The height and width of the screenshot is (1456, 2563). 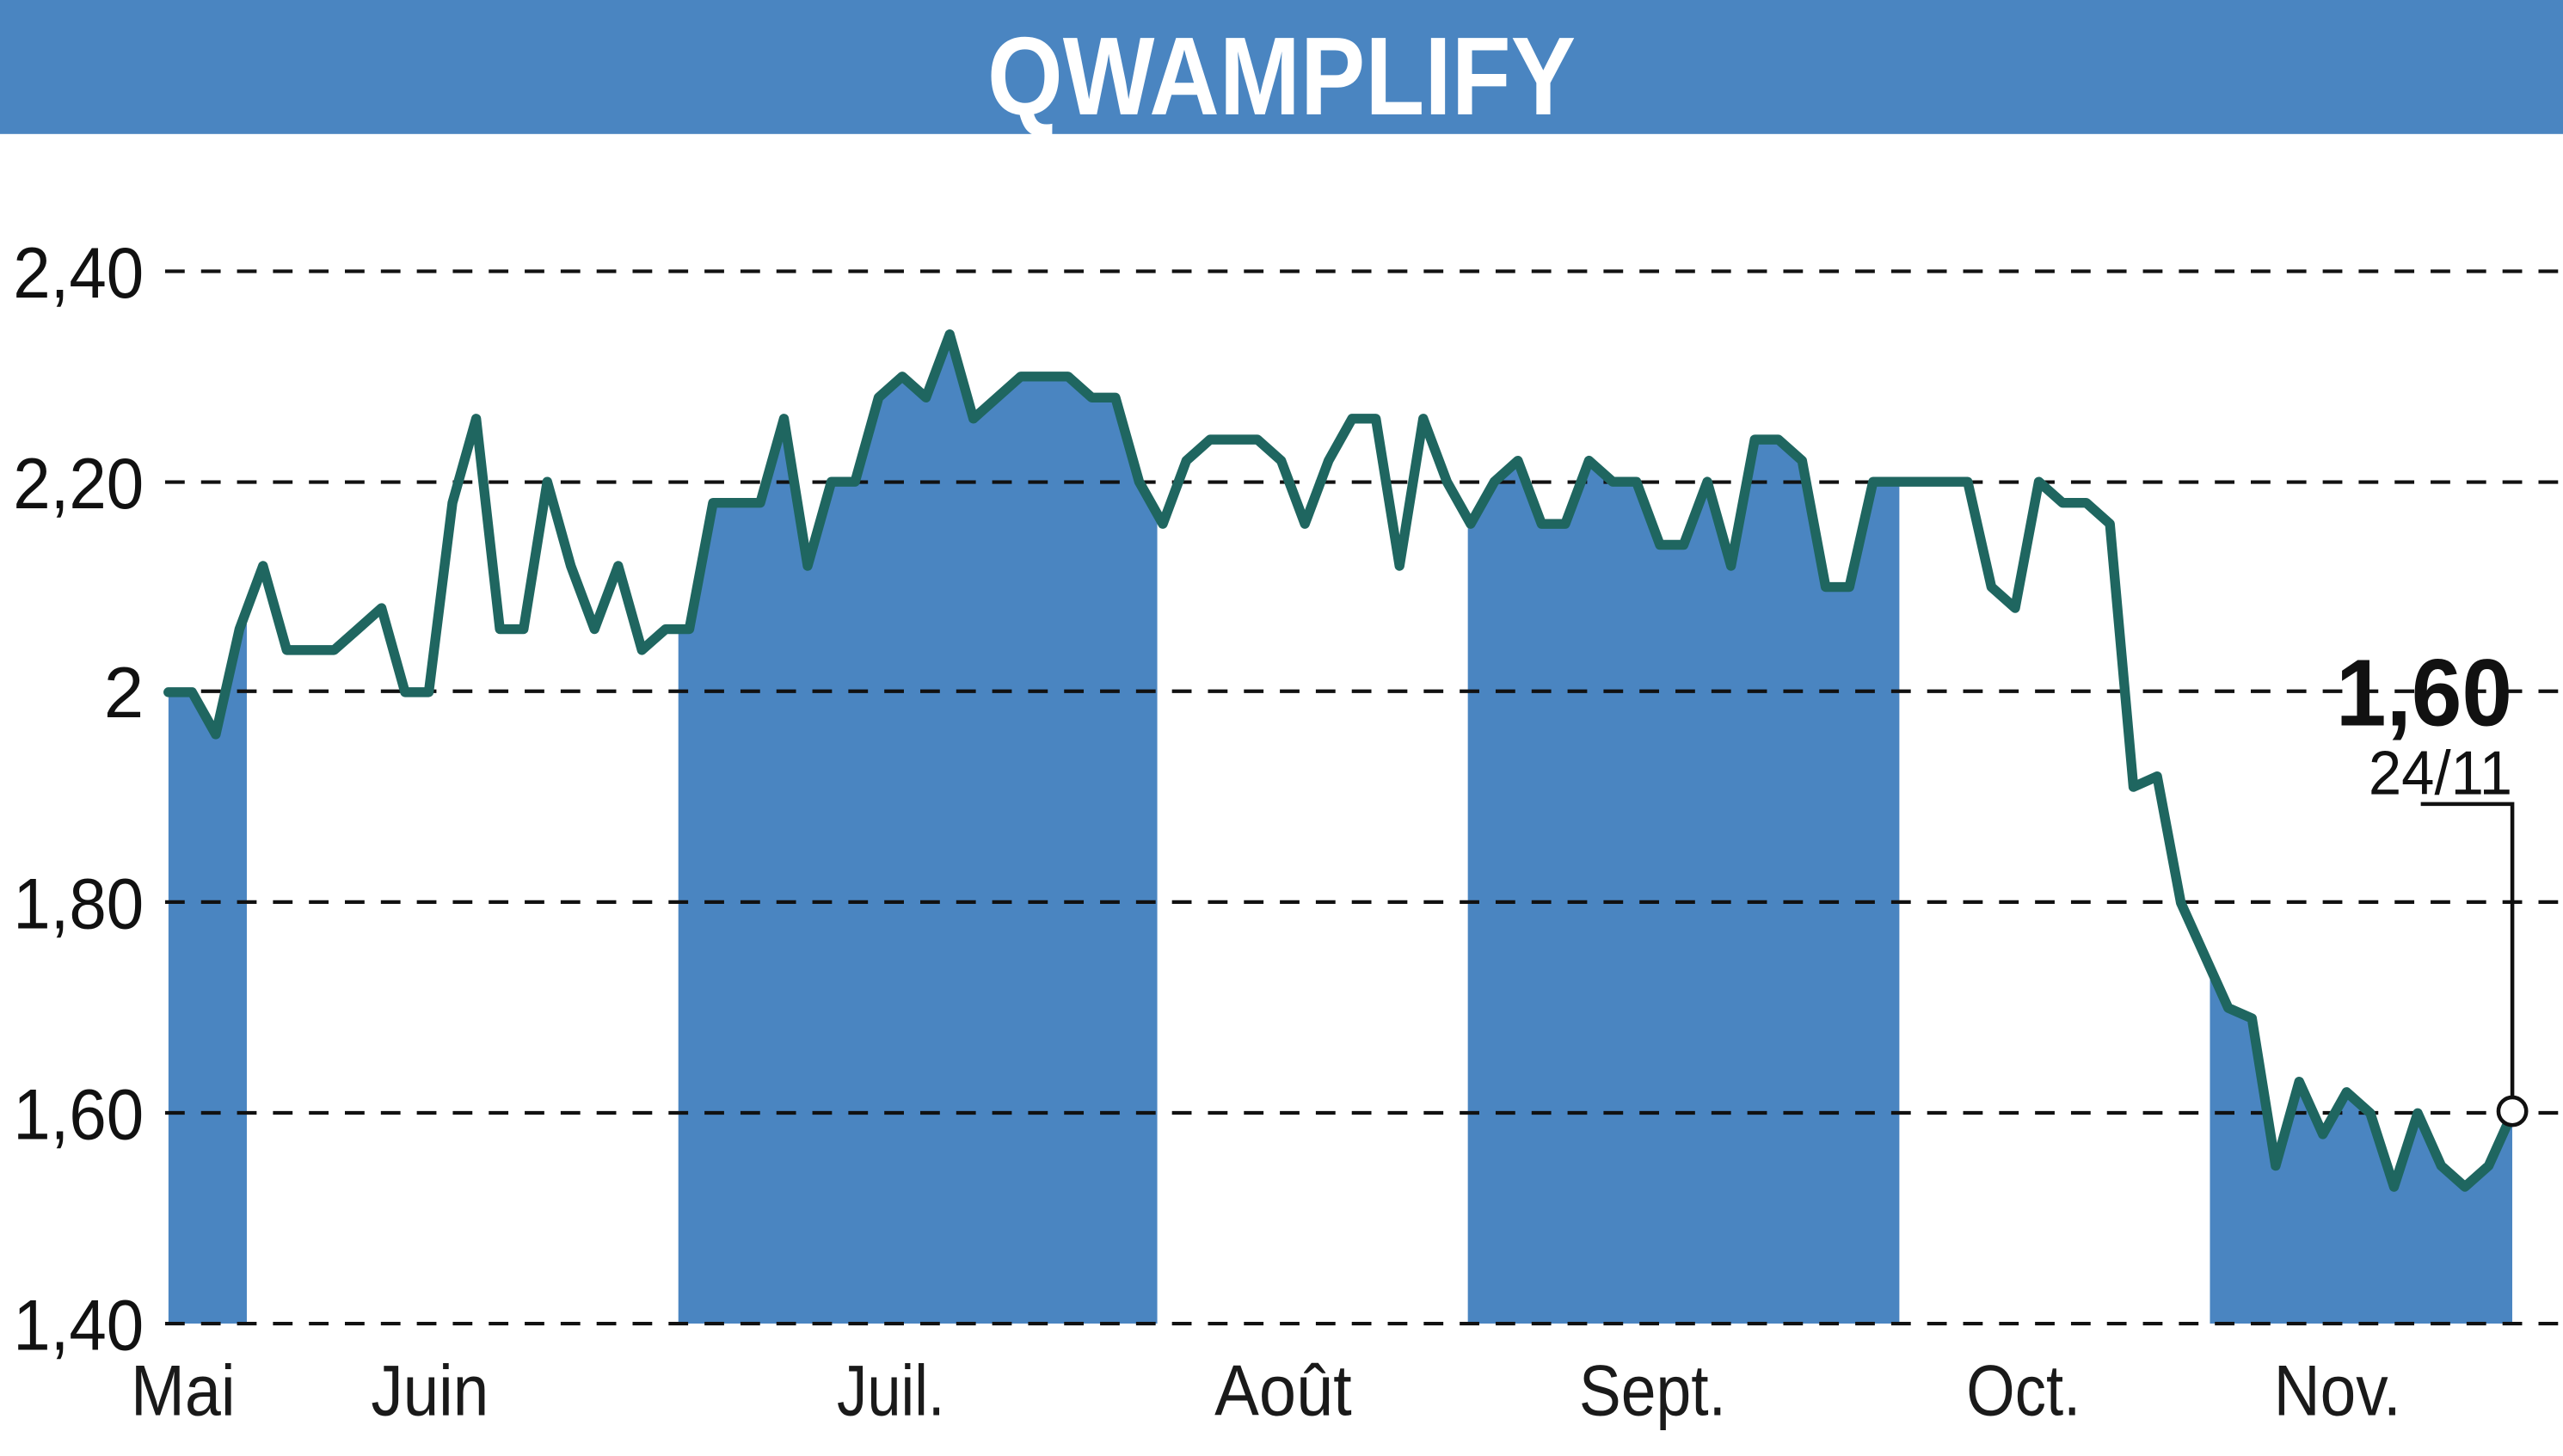 What do you see at coordinates (2337, 1391) in the screenshot?
I see `xtick-label: Nov.` at bounding box center [2337, 1391].